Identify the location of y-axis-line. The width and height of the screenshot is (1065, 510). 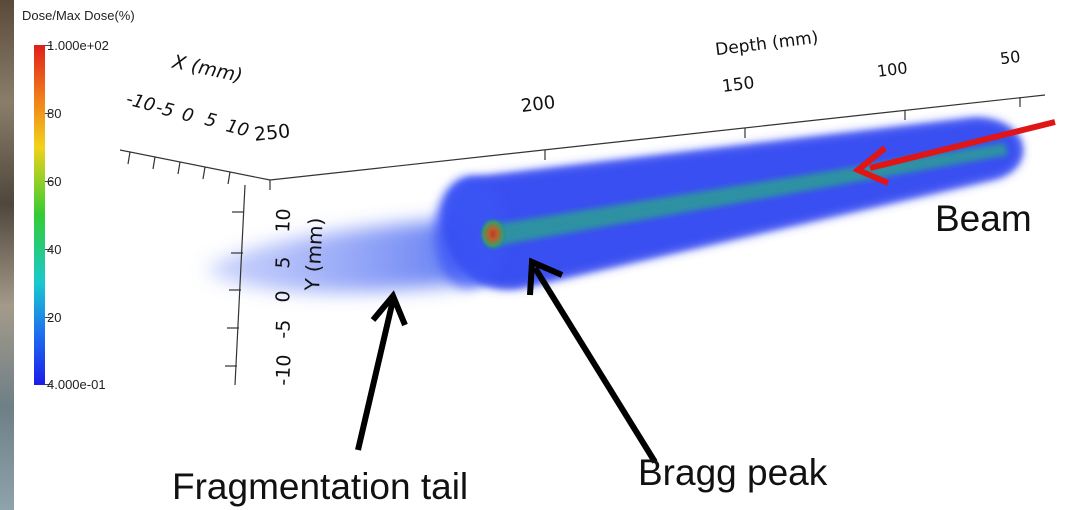
(240, 285).